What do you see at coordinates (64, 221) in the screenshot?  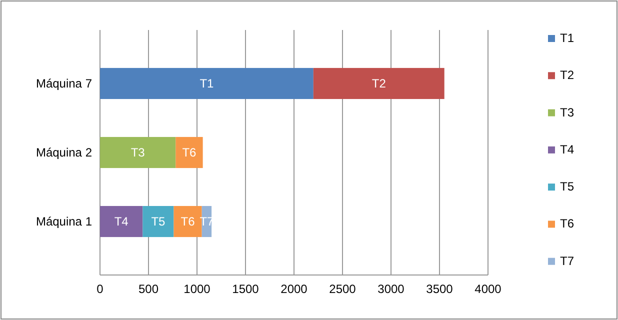 I see `y-tick-label: Máquina 1` at bounding box center [64, 221].